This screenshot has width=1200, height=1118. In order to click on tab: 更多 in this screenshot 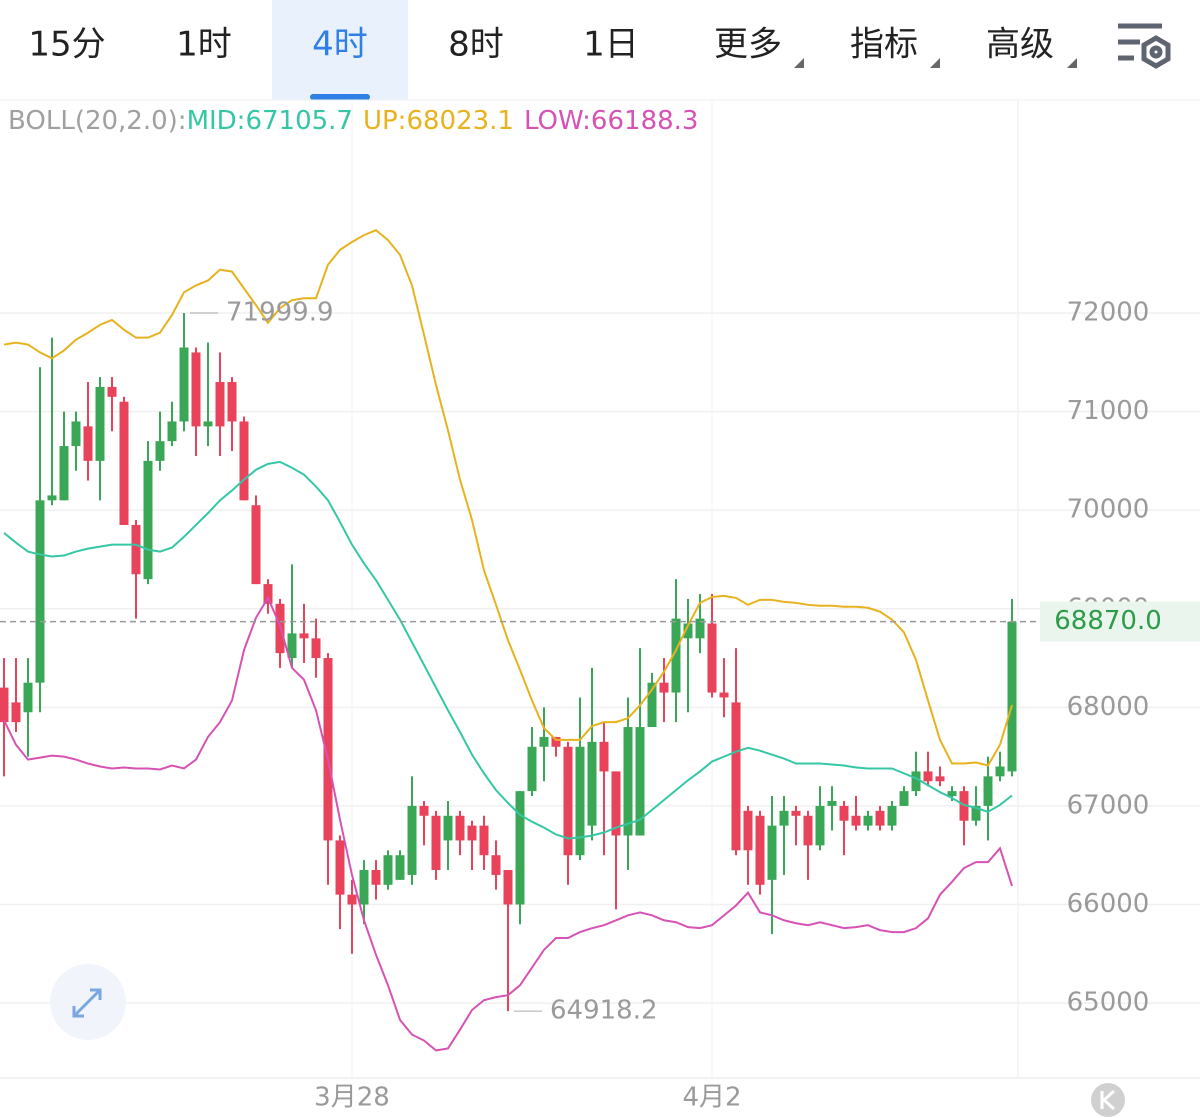, I will do `click(748, 45)`.